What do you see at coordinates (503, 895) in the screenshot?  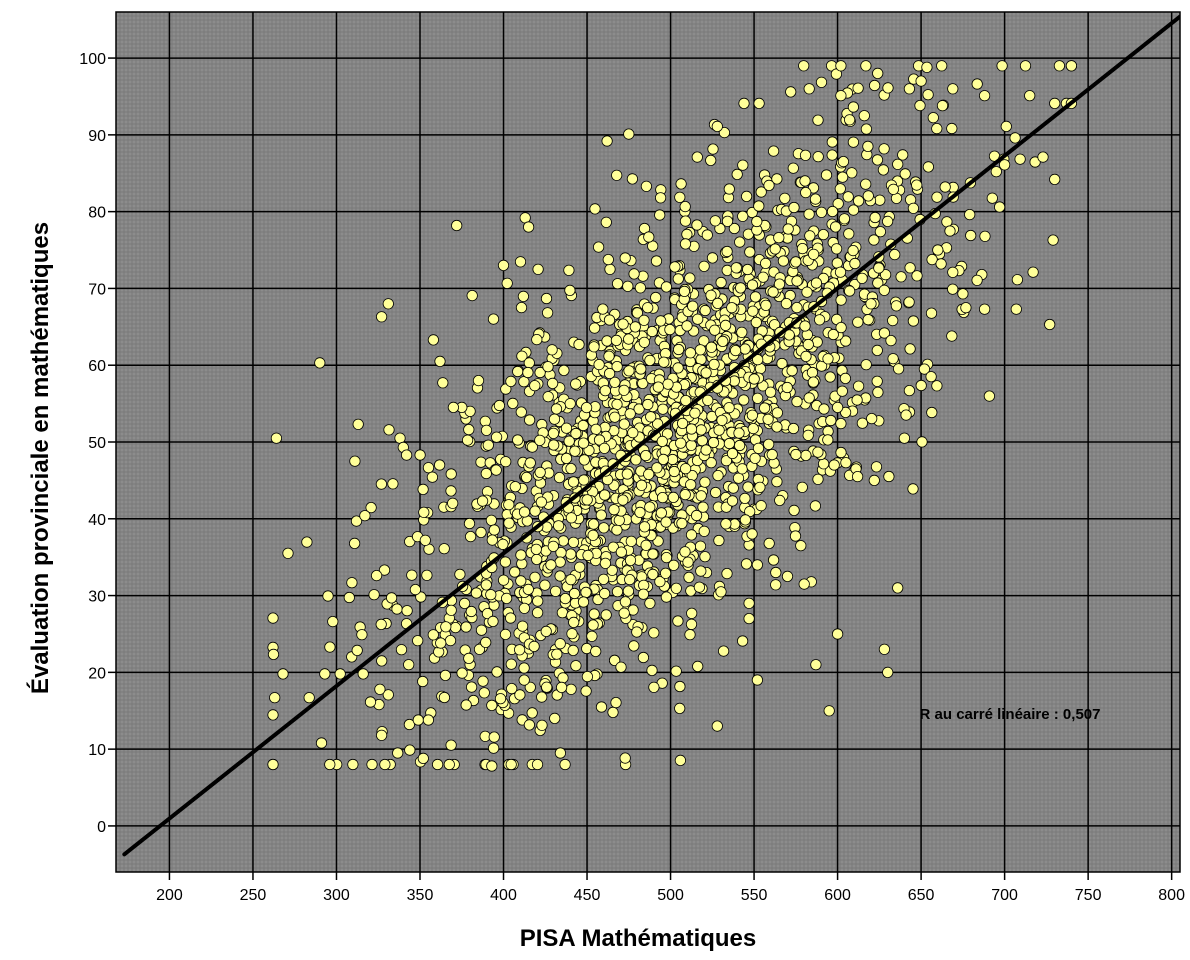 I see `x-tick-label: 400` at bounding box center [503, 895].